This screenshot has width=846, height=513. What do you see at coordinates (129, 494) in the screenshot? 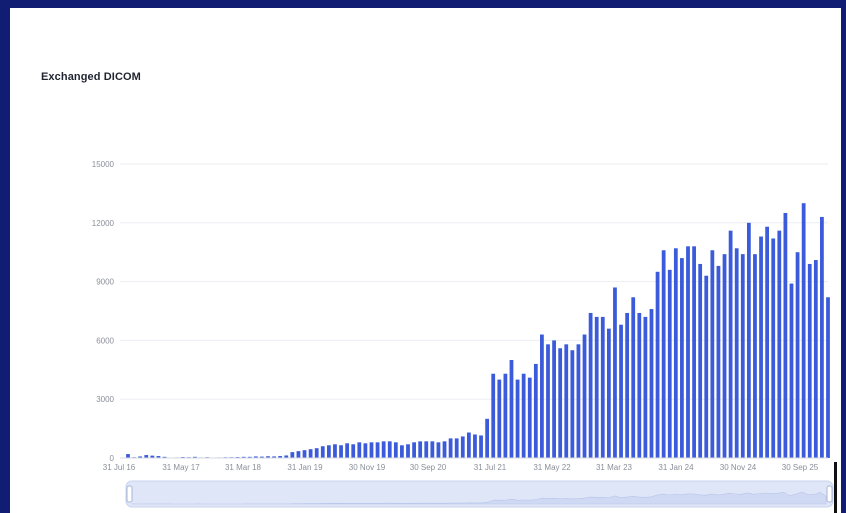
I see `range-handle-left` at bounding box center [129, 494].